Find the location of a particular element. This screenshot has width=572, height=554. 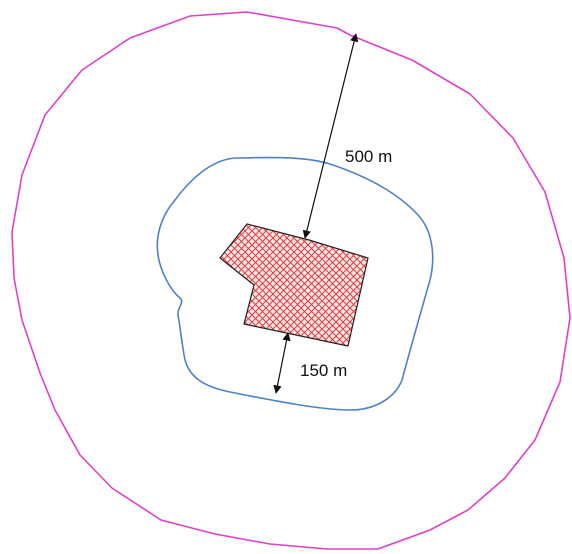

outer-distance-label: 500 m is located at coordinates (368, 156).